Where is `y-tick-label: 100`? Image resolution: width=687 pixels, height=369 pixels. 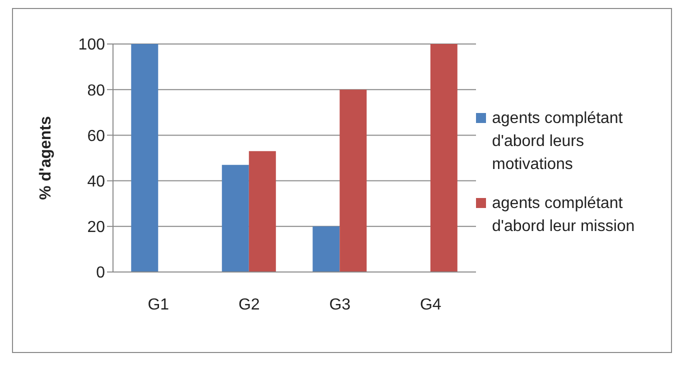
y-tick-label: 100 is located at coordinates (92, 45).